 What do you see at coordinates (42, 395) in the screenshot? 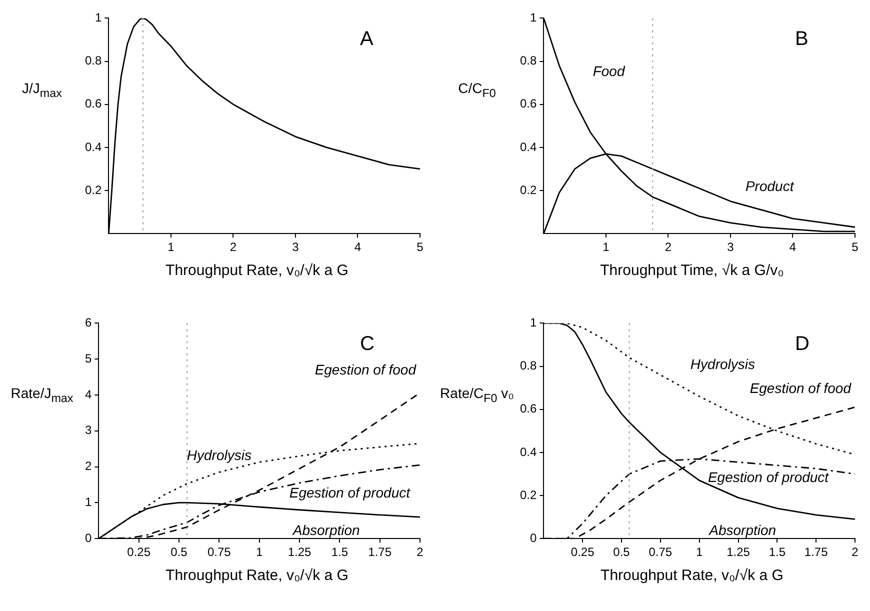
I see `y-axis-title: Rate/J$_{max}$` at bounding box center [42, 395].